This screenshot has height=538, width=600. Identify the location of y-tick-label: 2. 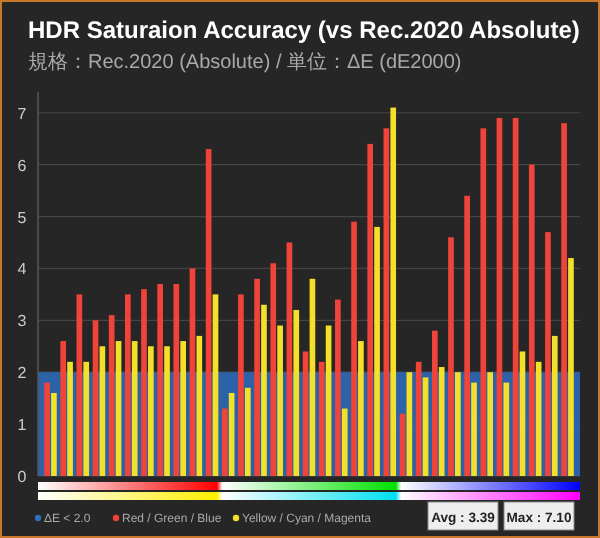
(22, 373).